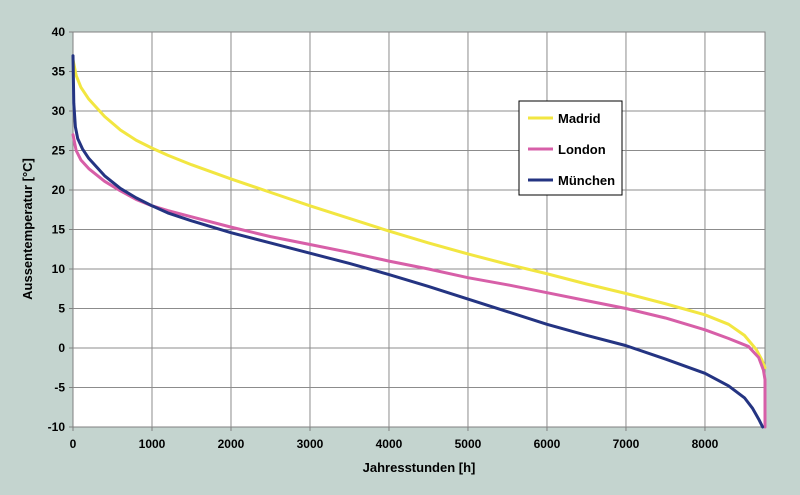 The image size is (800, 495). What do you see at coordinates (73, 444) in the screenshot?
I see `x-tick-label: 0` at bounding box center [73, 444].